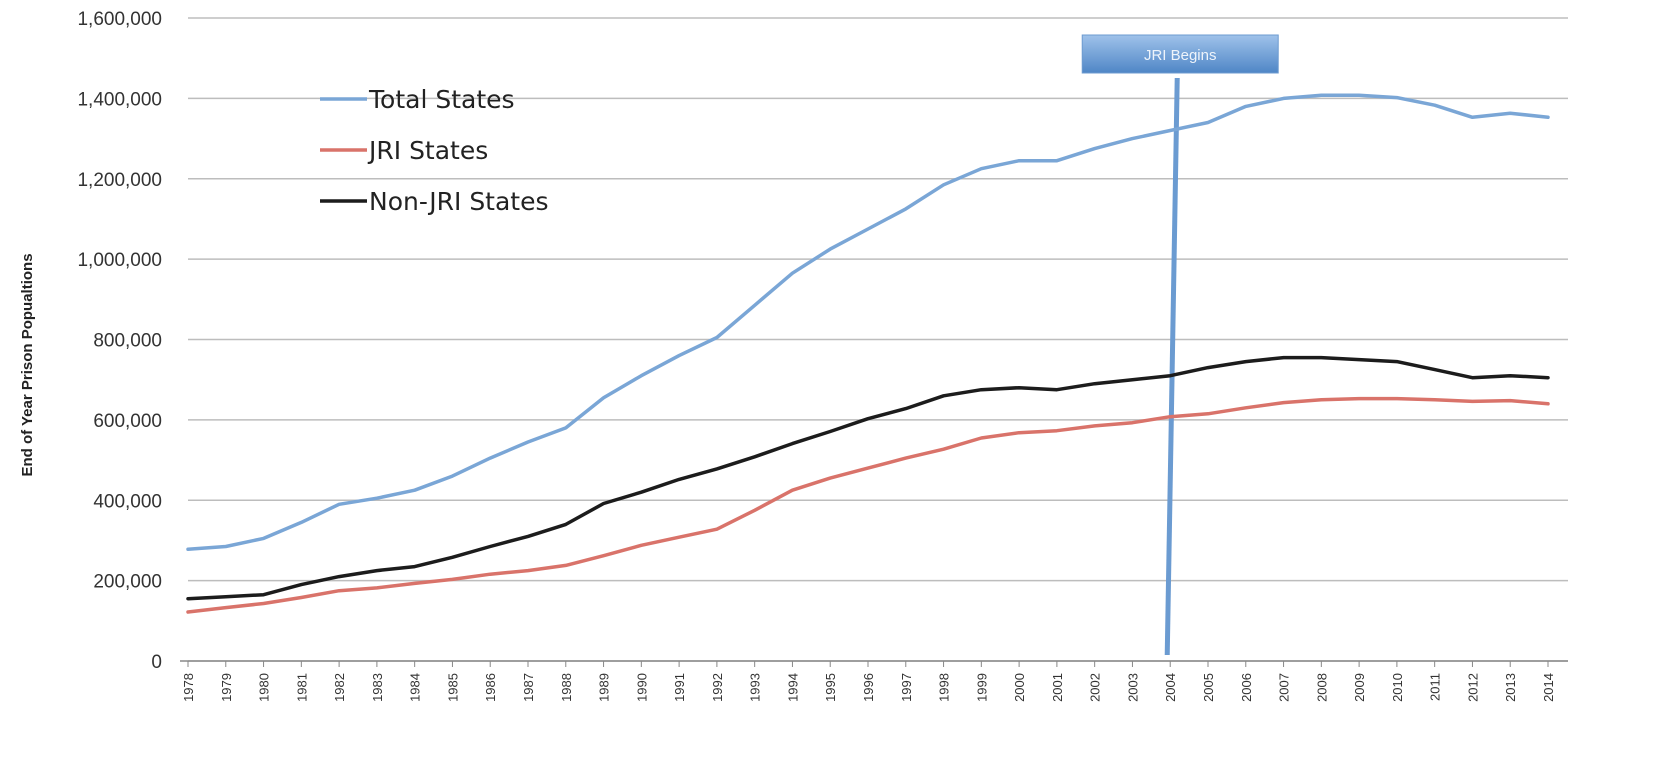 This screenshot has width=1671, height=765. I want to click on x-tick-label: 1980, so click(264, 687).